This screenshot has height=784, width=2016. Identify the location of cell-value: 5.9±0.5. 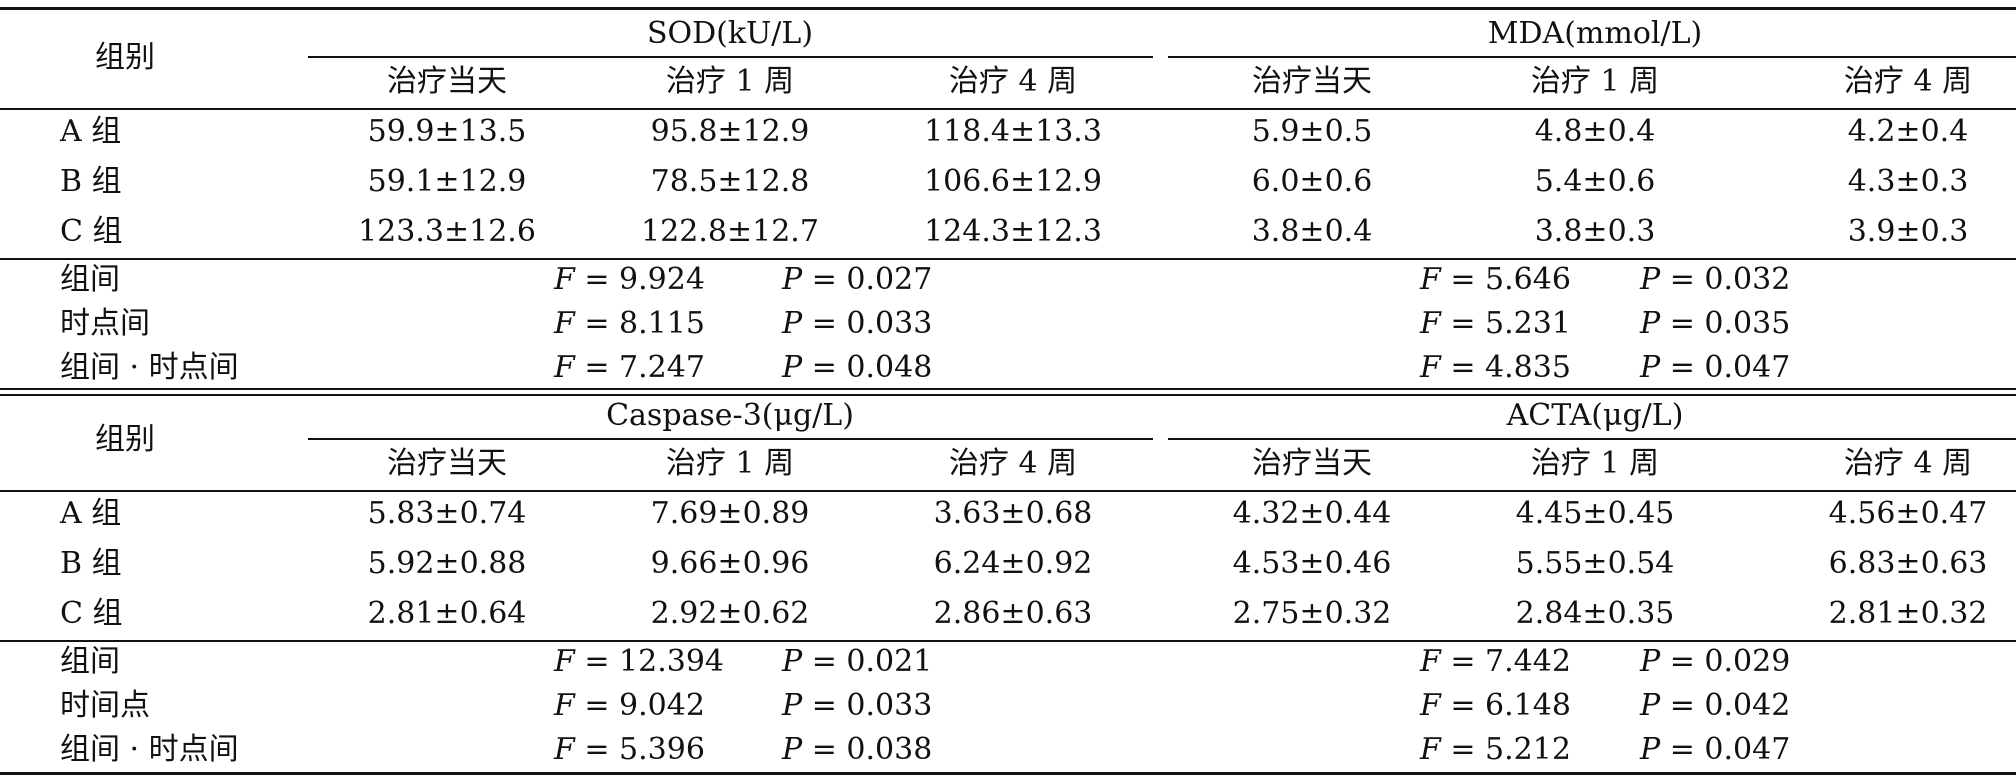
(1312, 131).